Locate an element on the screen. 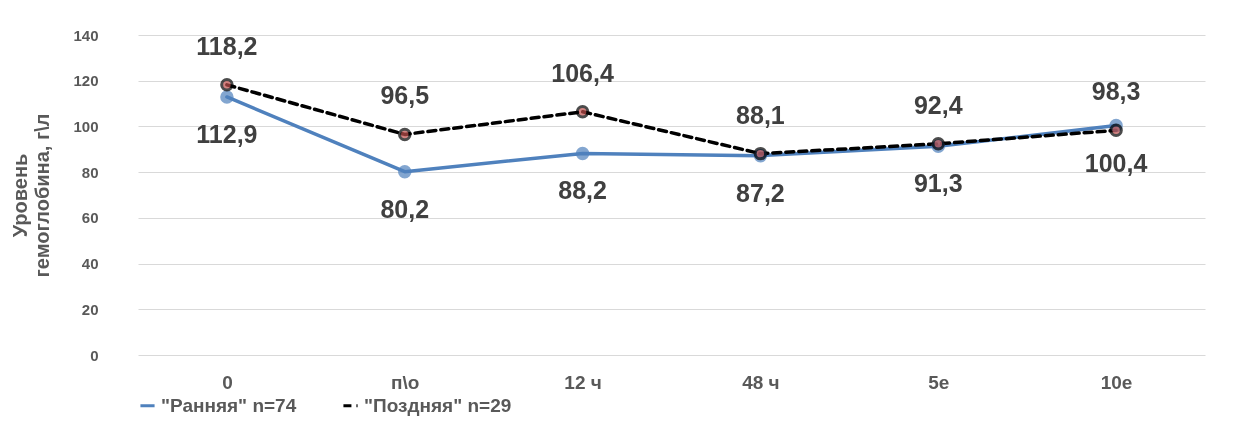 The width and height of the screenshot is (1239, 427). data-label: 106,4 is located at coordinates (582, 72).